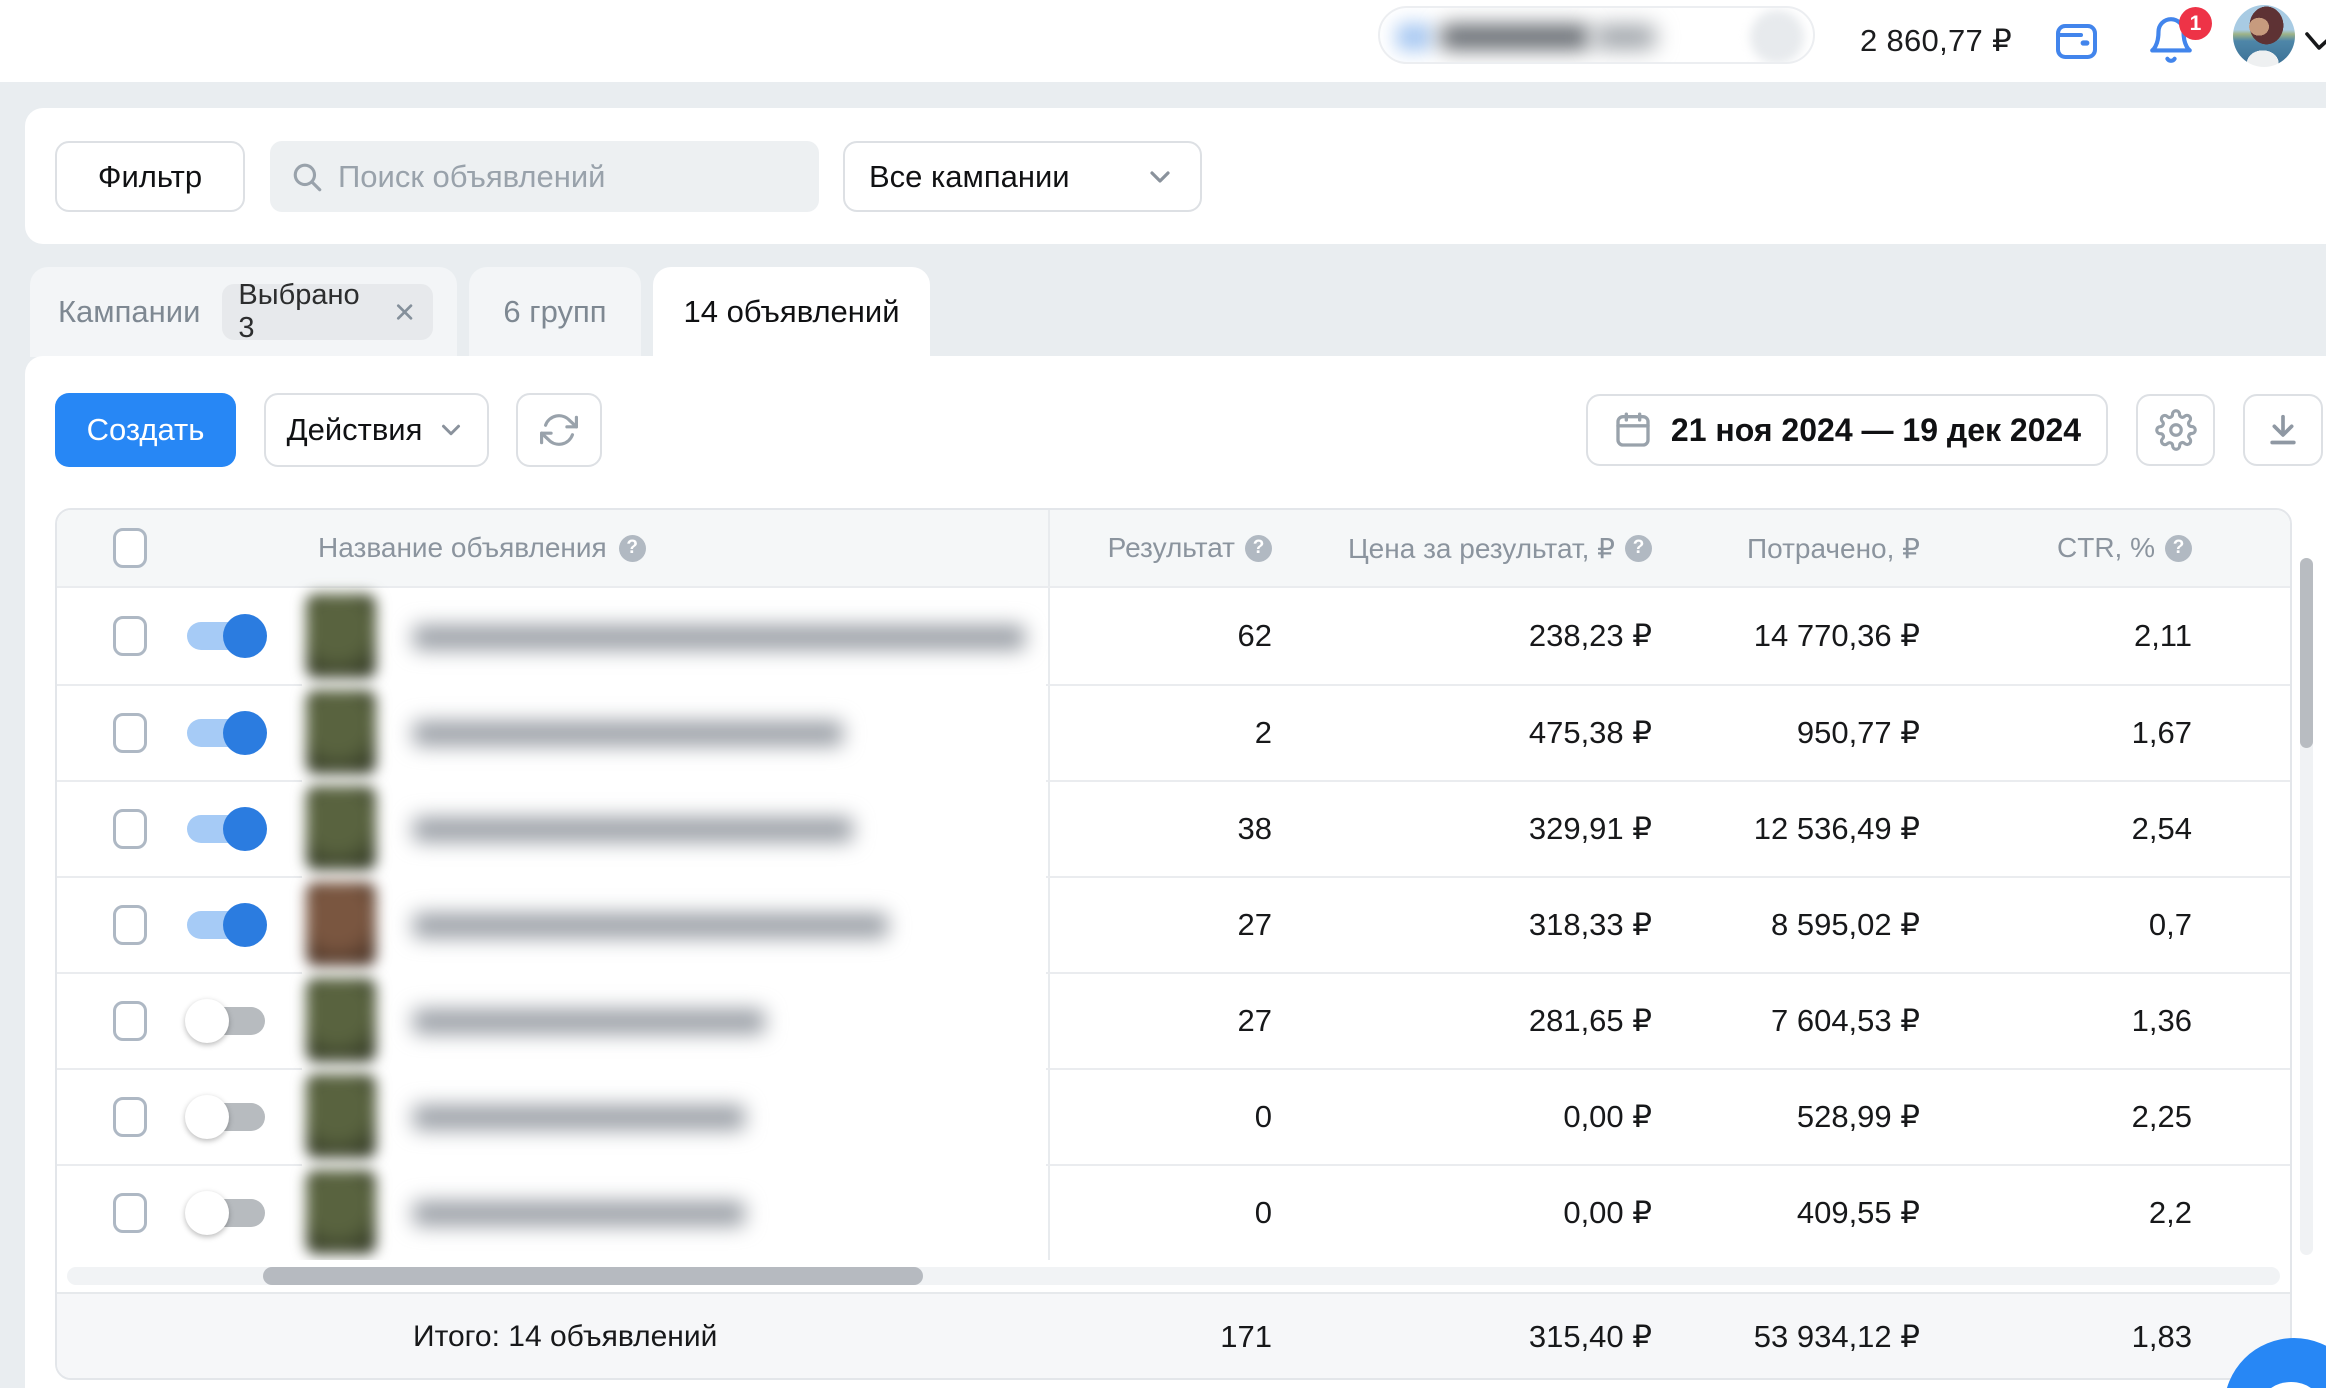 This screenshot has height=1388, width=2326. Describe the element at coordinates (1876, 429) in the screenshot. I see `date-range-value: 21 ноя 2024 — 19 дек 2024` at that location.